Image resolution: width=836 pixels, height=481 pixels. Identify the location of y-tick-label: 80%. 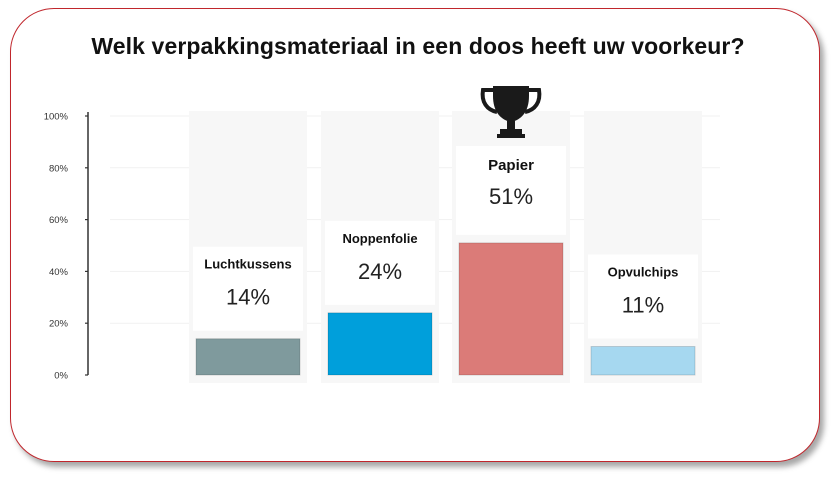
(59, 168).